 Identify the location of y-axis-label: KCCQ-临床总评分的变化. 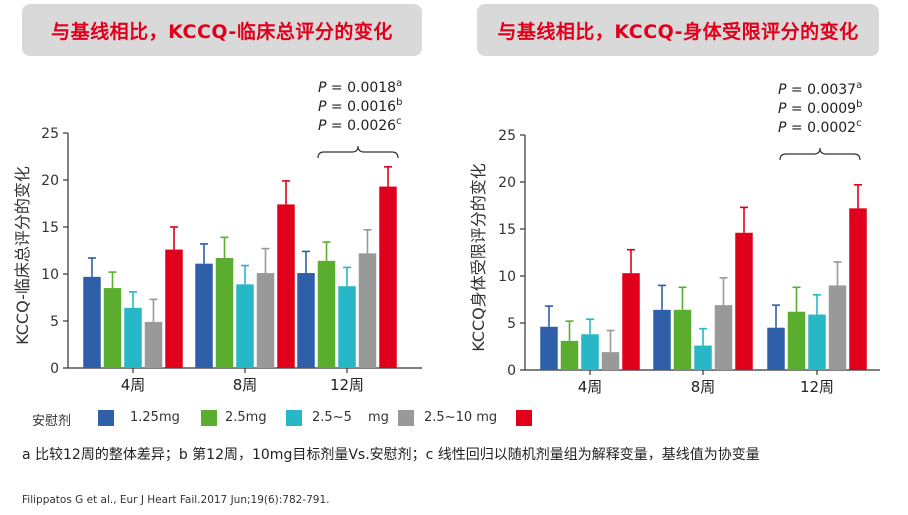
(22, 255).